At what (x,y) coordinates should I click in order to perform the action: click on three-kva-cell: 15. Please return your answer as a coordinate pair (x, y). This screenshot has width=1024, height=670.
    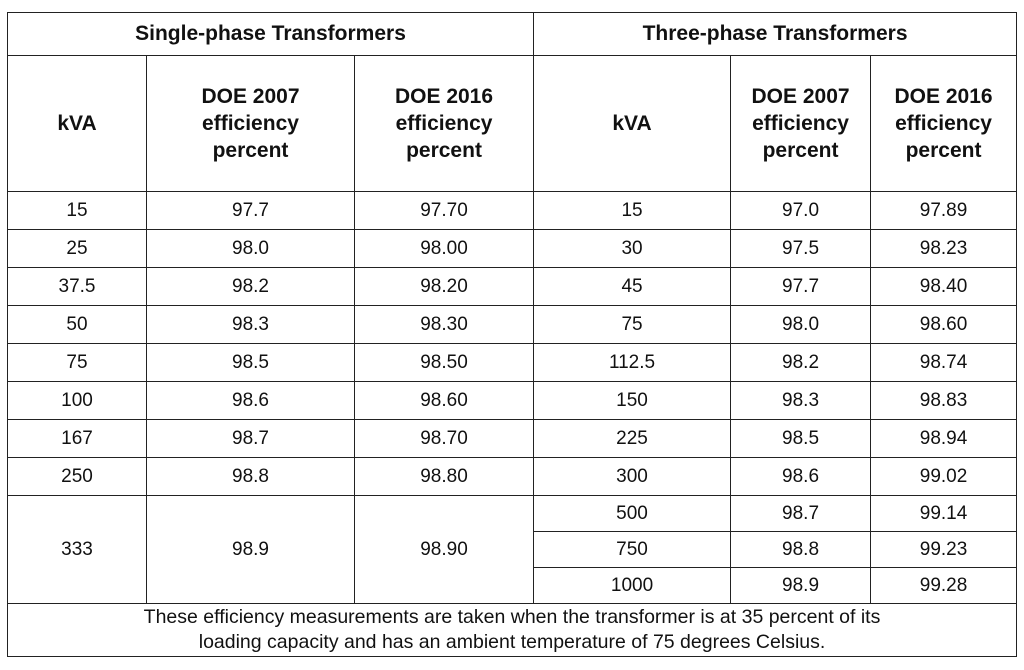
    Looking at the image, I should click on (632, 210).